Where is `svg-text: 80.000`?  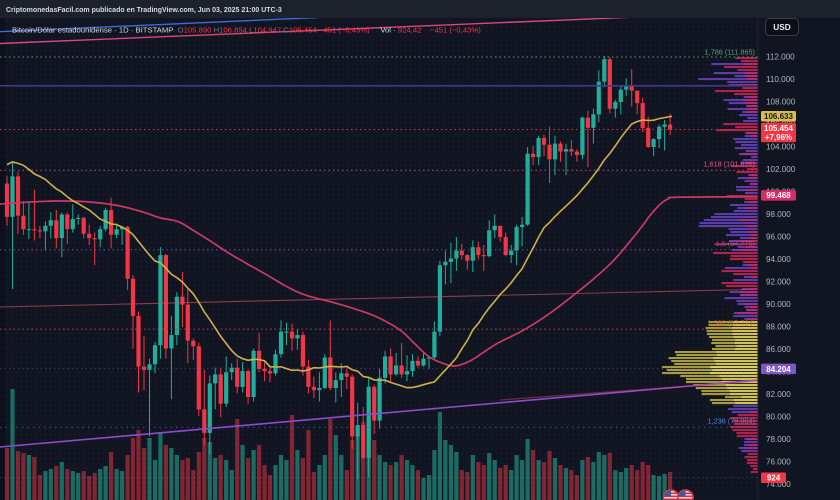 svg-text: 80.000 is located at coordinates (778, 417).